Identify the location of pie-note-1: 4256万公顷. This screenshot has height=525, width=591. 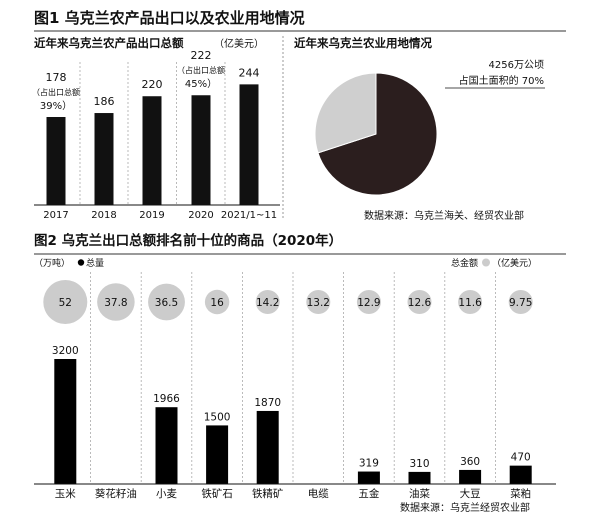
(516, 65).